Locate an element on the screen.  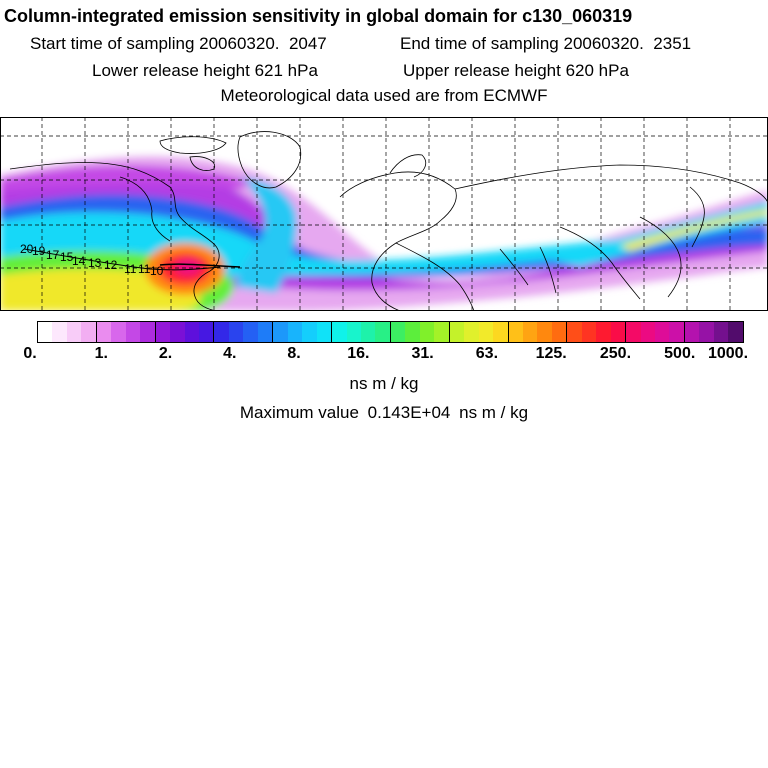
track-label: 12 is located at coordinates (111, 265).